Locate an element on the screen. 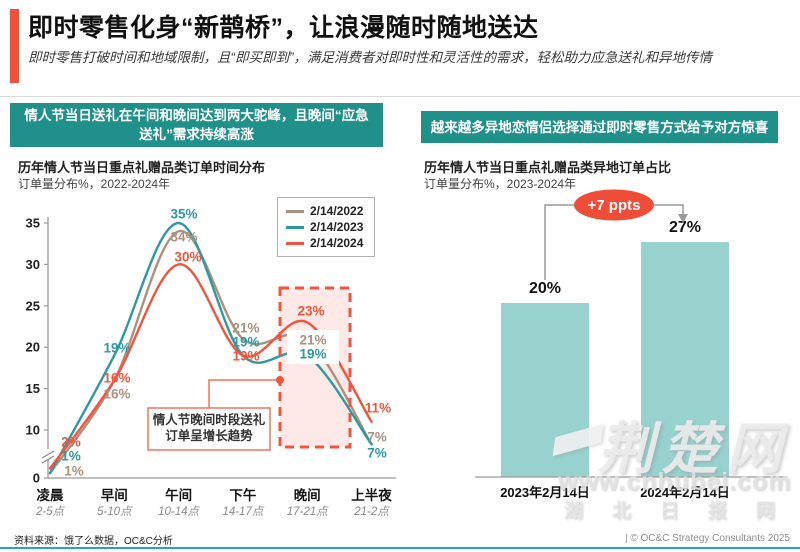 This screenshot has height=552, width=800. y-tick-label: 30 is located at coordinates (33, 264).